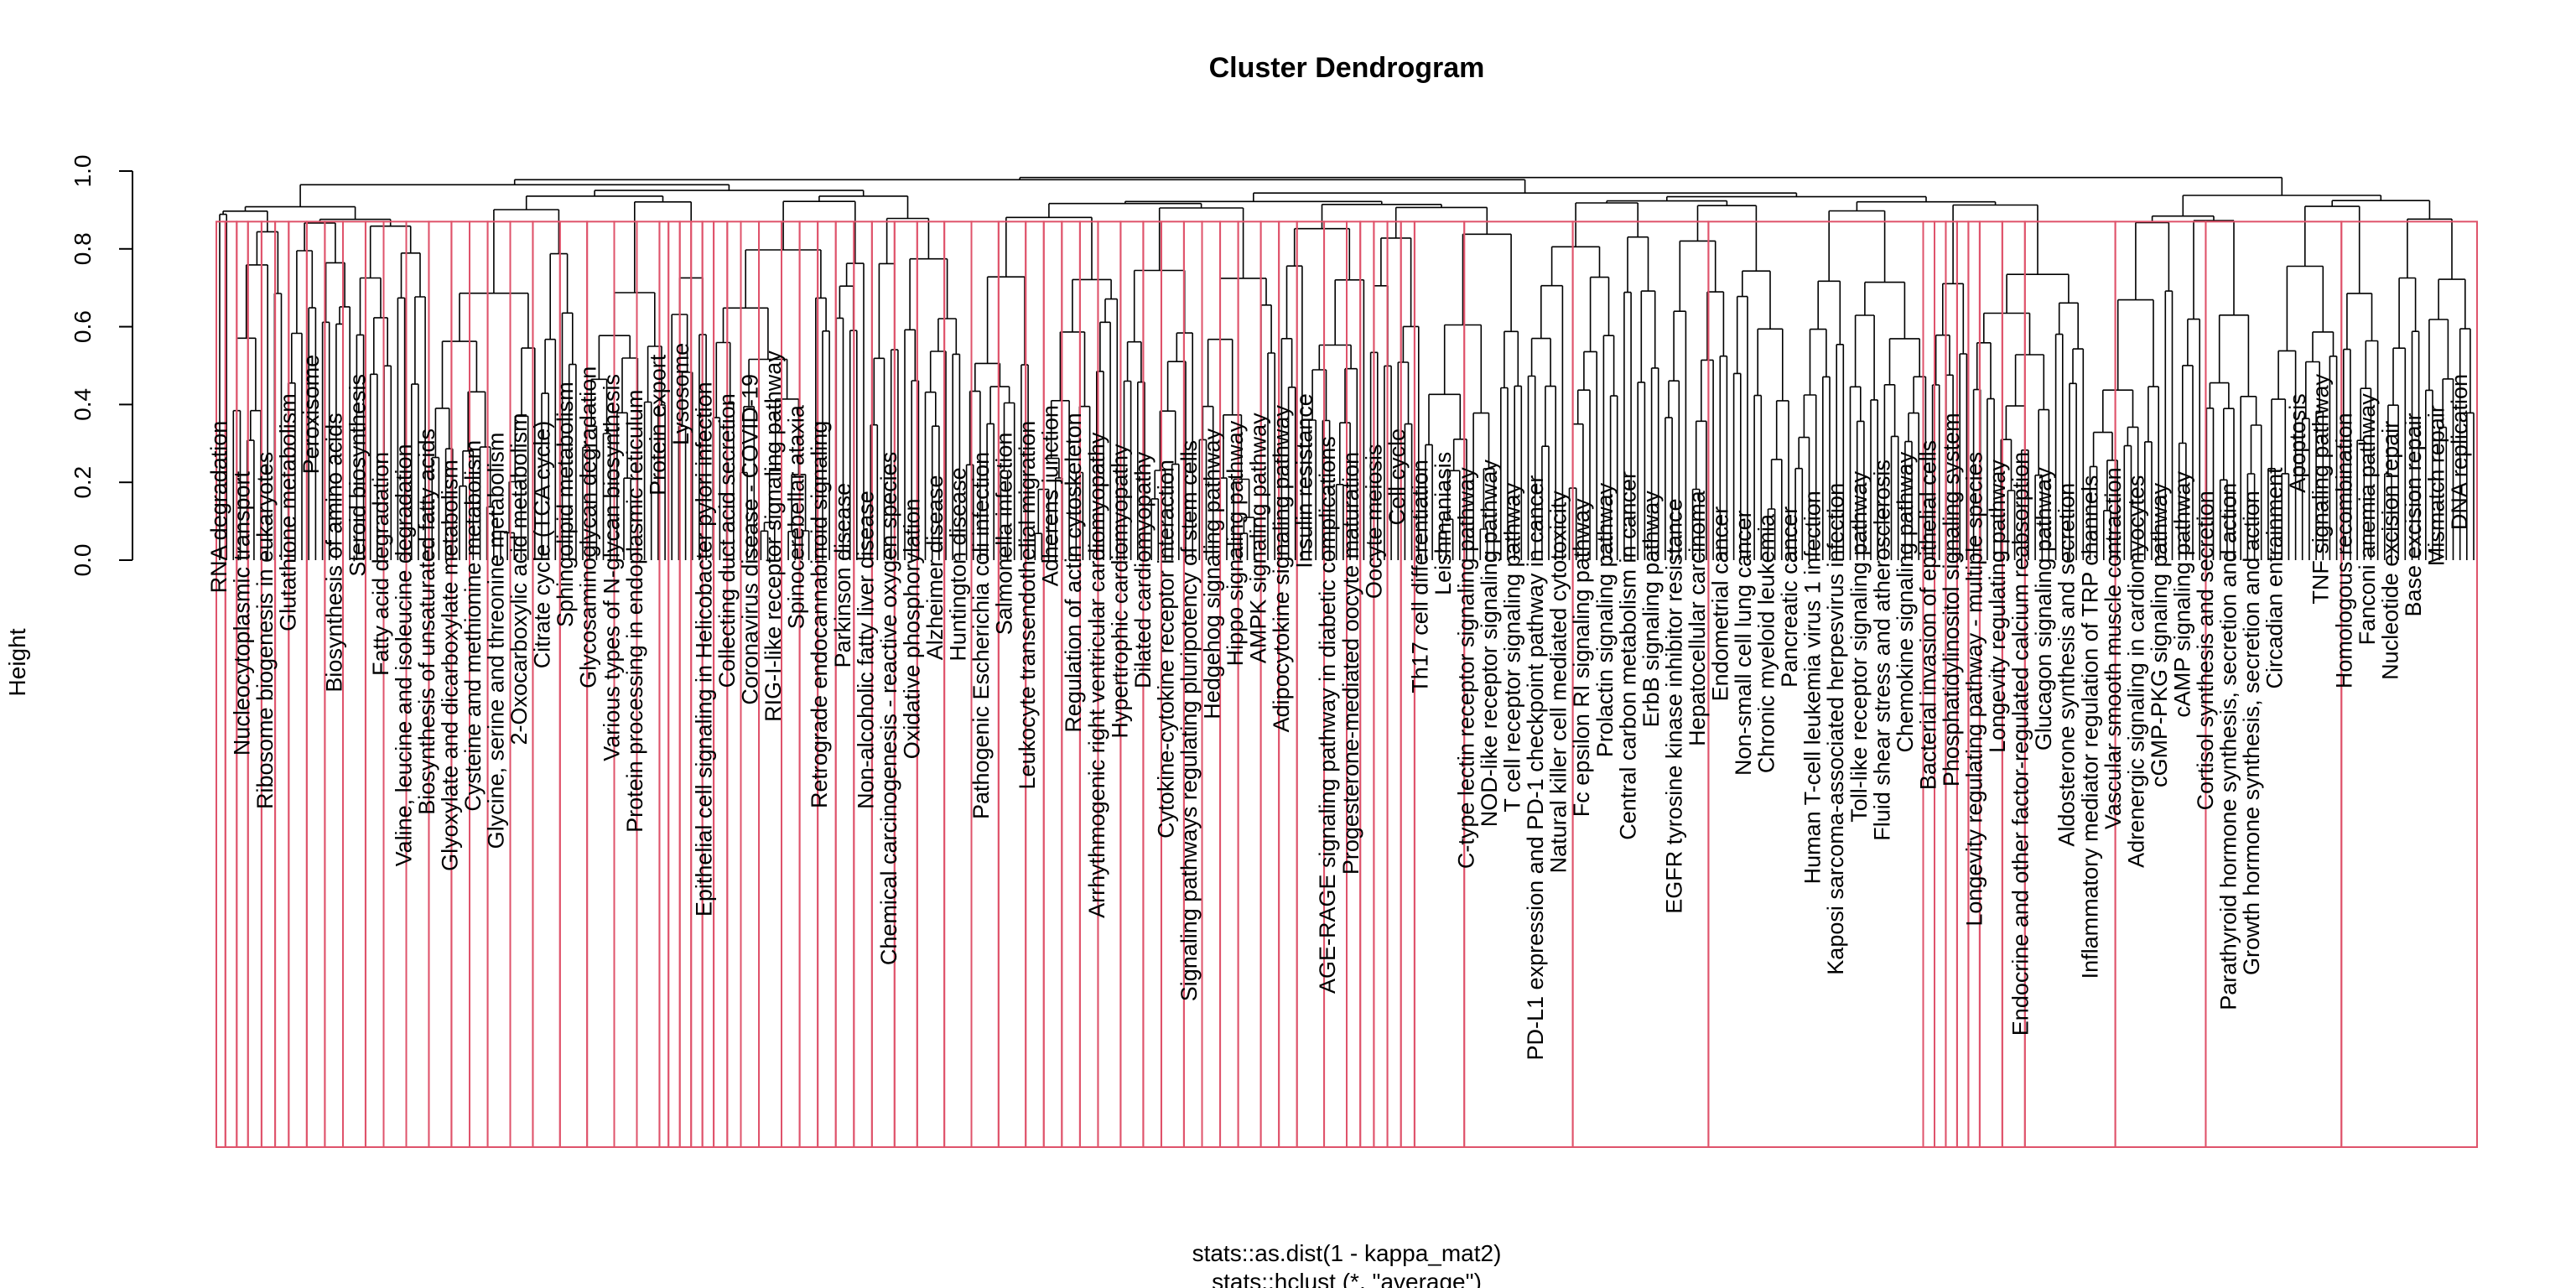 This screenshot has width=2576, height=1288. What do you see at coordinates (450, 665) in the screenshot?
I see `leaf-label: Glyoxylate and dicarboxylate metabolism` at bounding box center [450, 665].